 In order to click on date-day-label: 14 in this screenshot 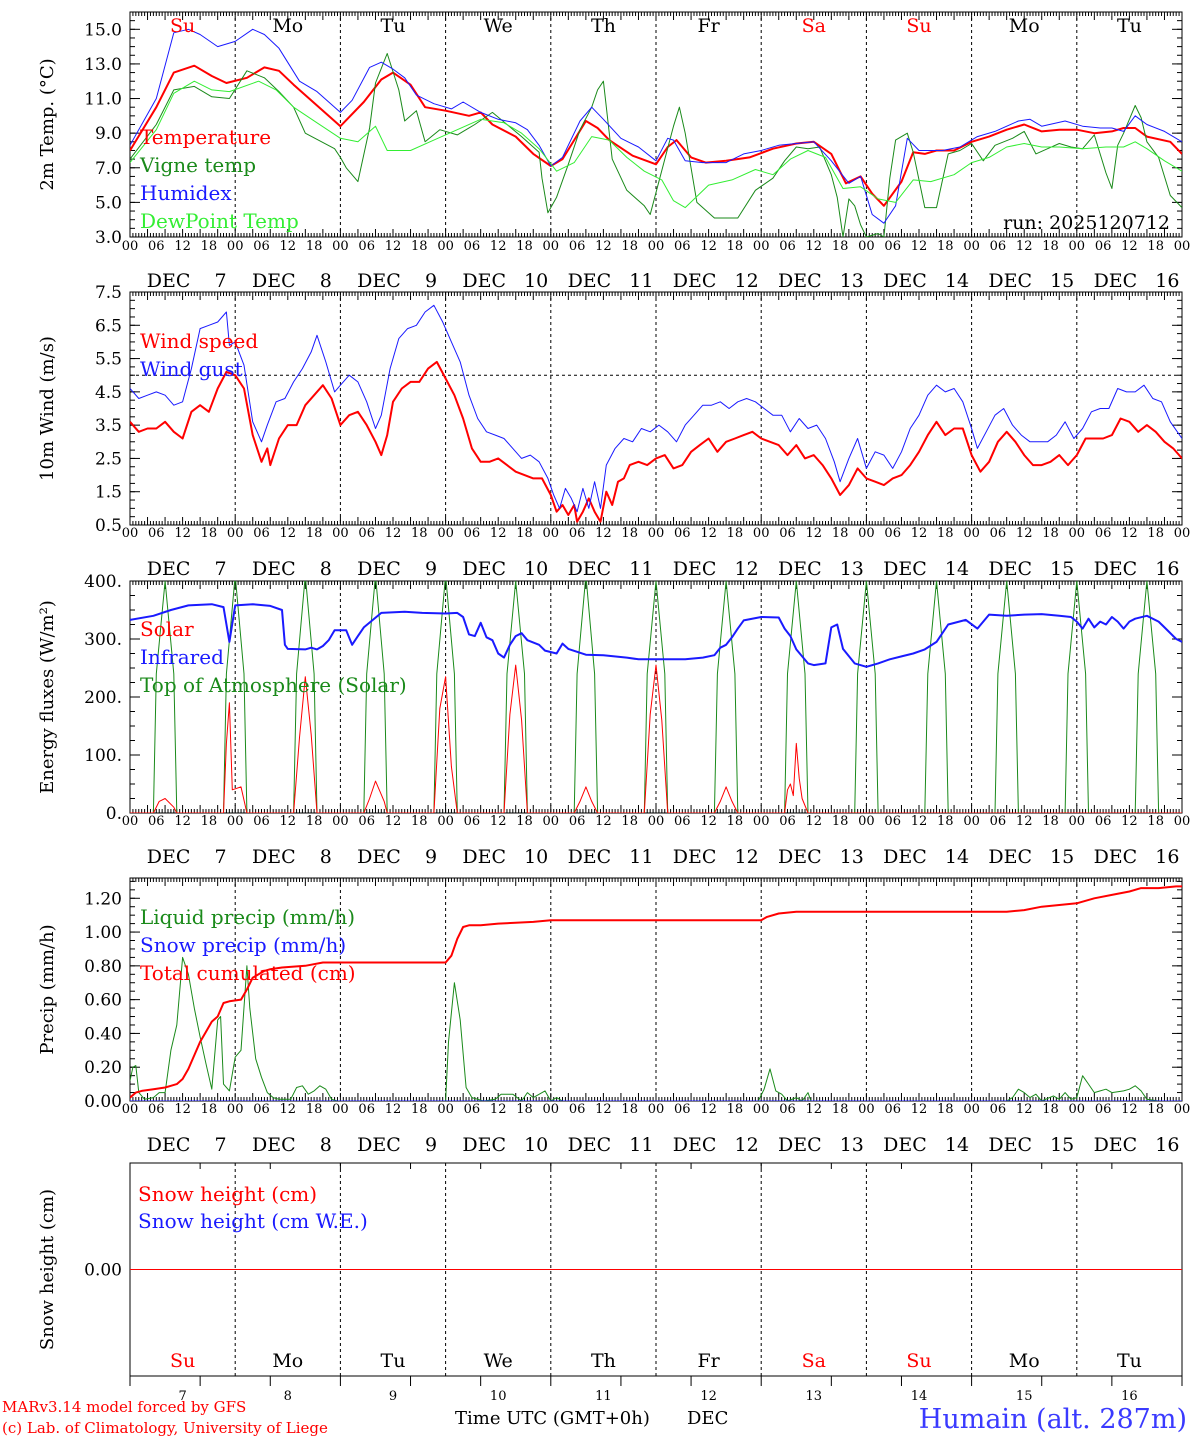, I will do `click(957, 281)`.